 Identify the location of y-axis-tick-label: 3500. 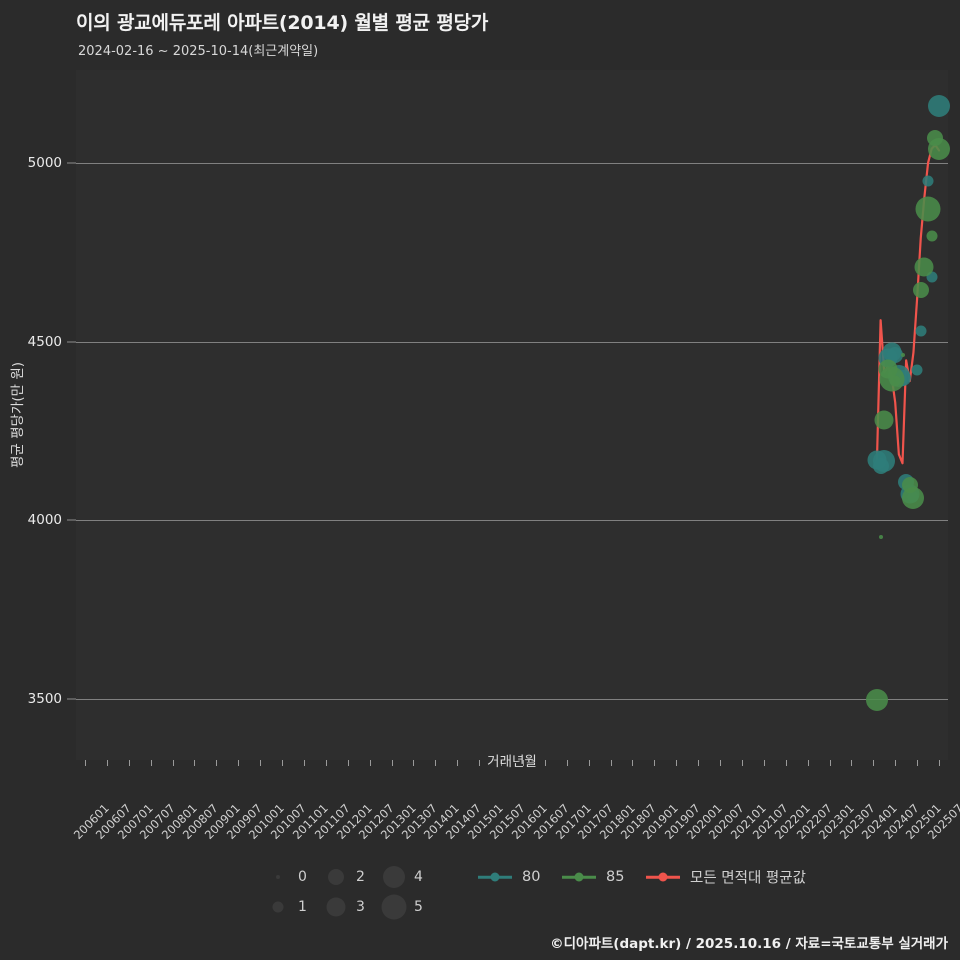
(44, 699).